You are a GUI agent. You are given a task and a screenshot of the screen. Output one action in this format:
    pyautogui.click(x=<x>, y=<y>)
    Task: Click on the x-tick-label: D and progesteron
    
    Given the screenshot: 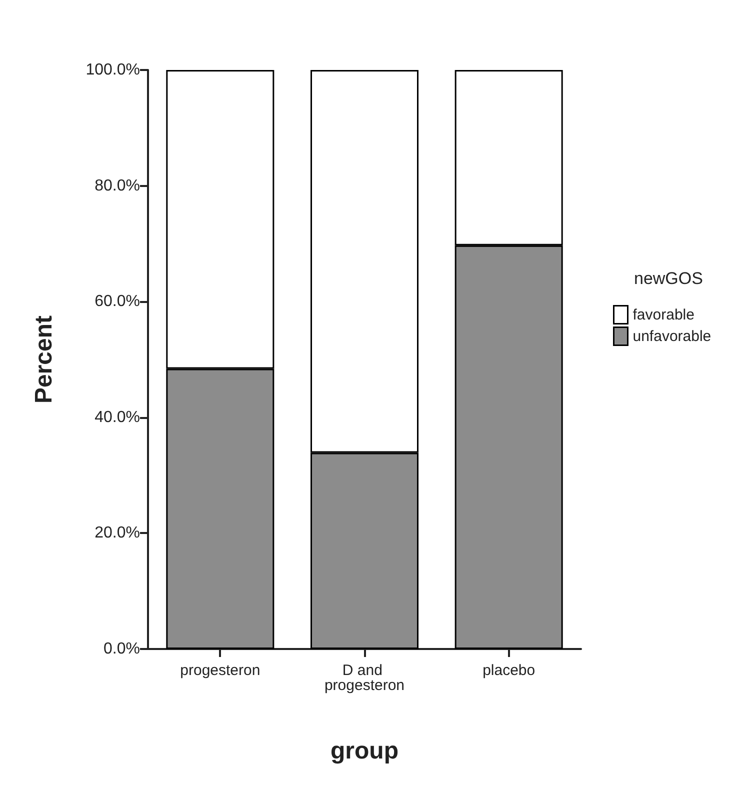 What is the action you would take?
    pyautogui.click(x=364, y=678)
    